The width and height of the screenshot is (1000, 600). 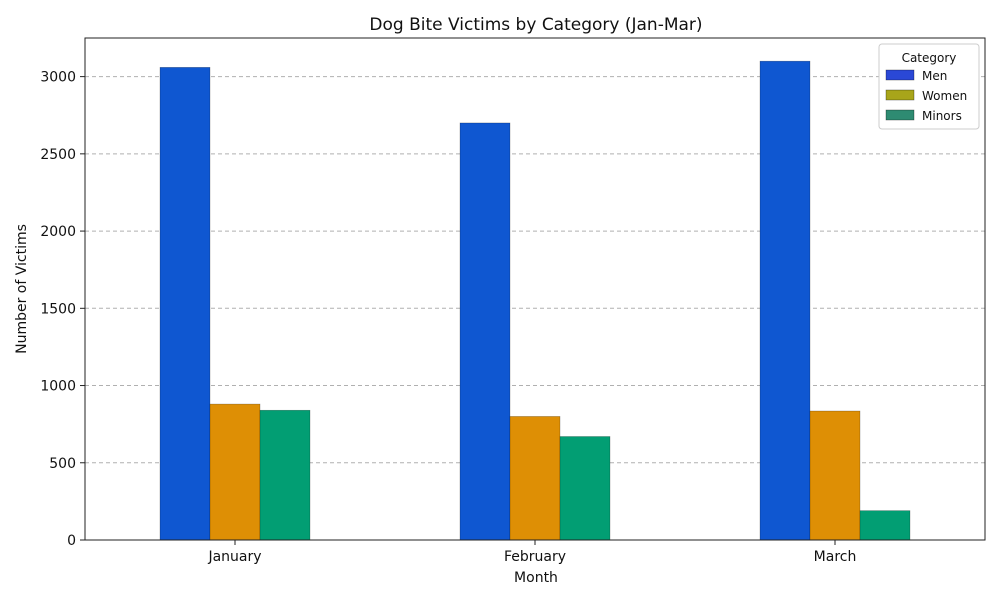 What do you see at coordinates (234, 557) in the screenshot?
I see `x-tick-label: January` at bounding box center [234, 557].